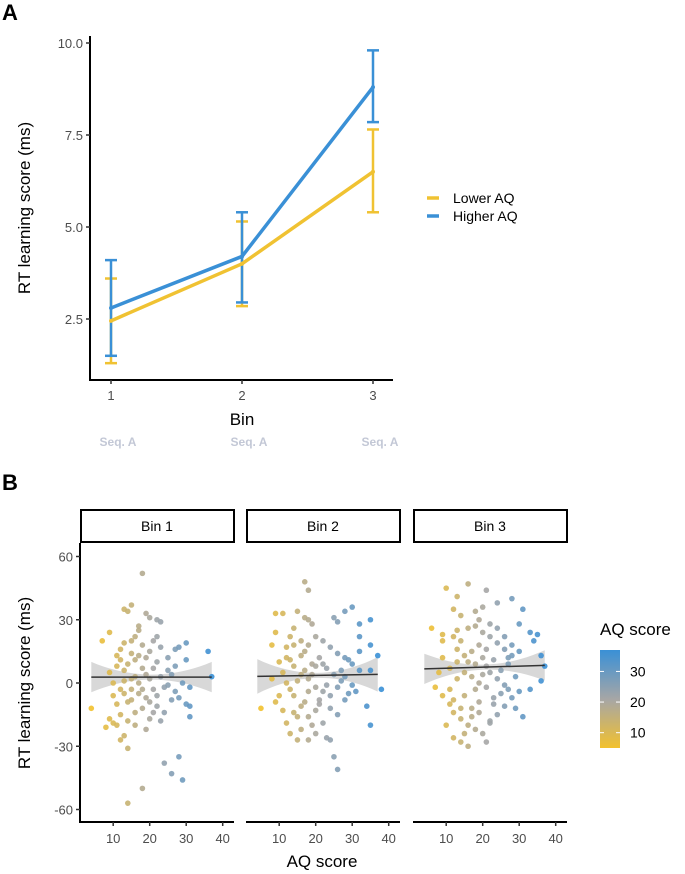 This screenshot has height=874, width=685. Describe the element at coordinates (69, 683) in the screenshot. I see `y-tick-label: 0` at that location.